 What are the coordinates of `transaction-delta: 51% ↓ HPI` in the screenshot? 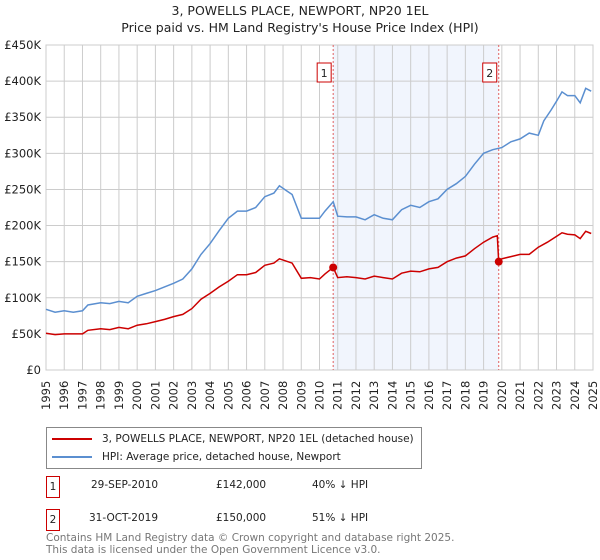 It's located at (340, 518).